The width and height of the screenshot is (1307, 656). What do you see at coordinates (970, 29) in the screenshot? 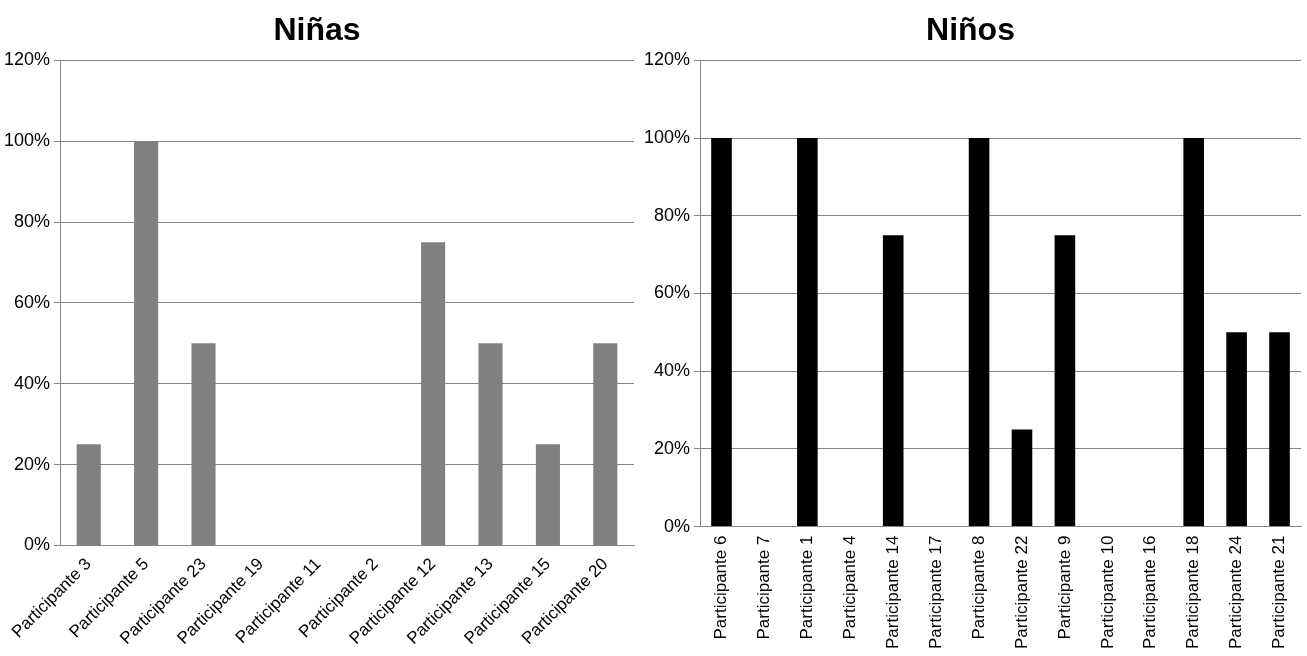
I see `chart-title: Niños` at bounding box center [970, 29].